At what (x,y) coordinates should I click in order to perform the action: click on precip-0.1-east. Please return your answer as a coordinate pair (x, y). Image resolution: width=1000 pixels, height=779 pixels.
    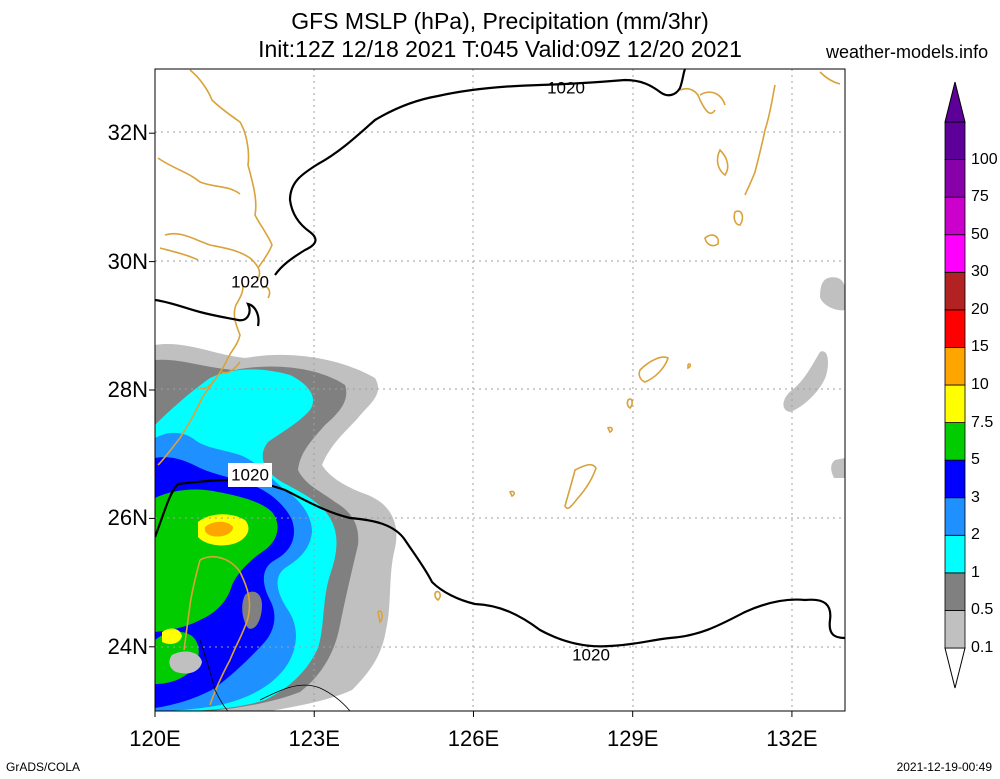
    Looking at the image, I should click on (832, 294).